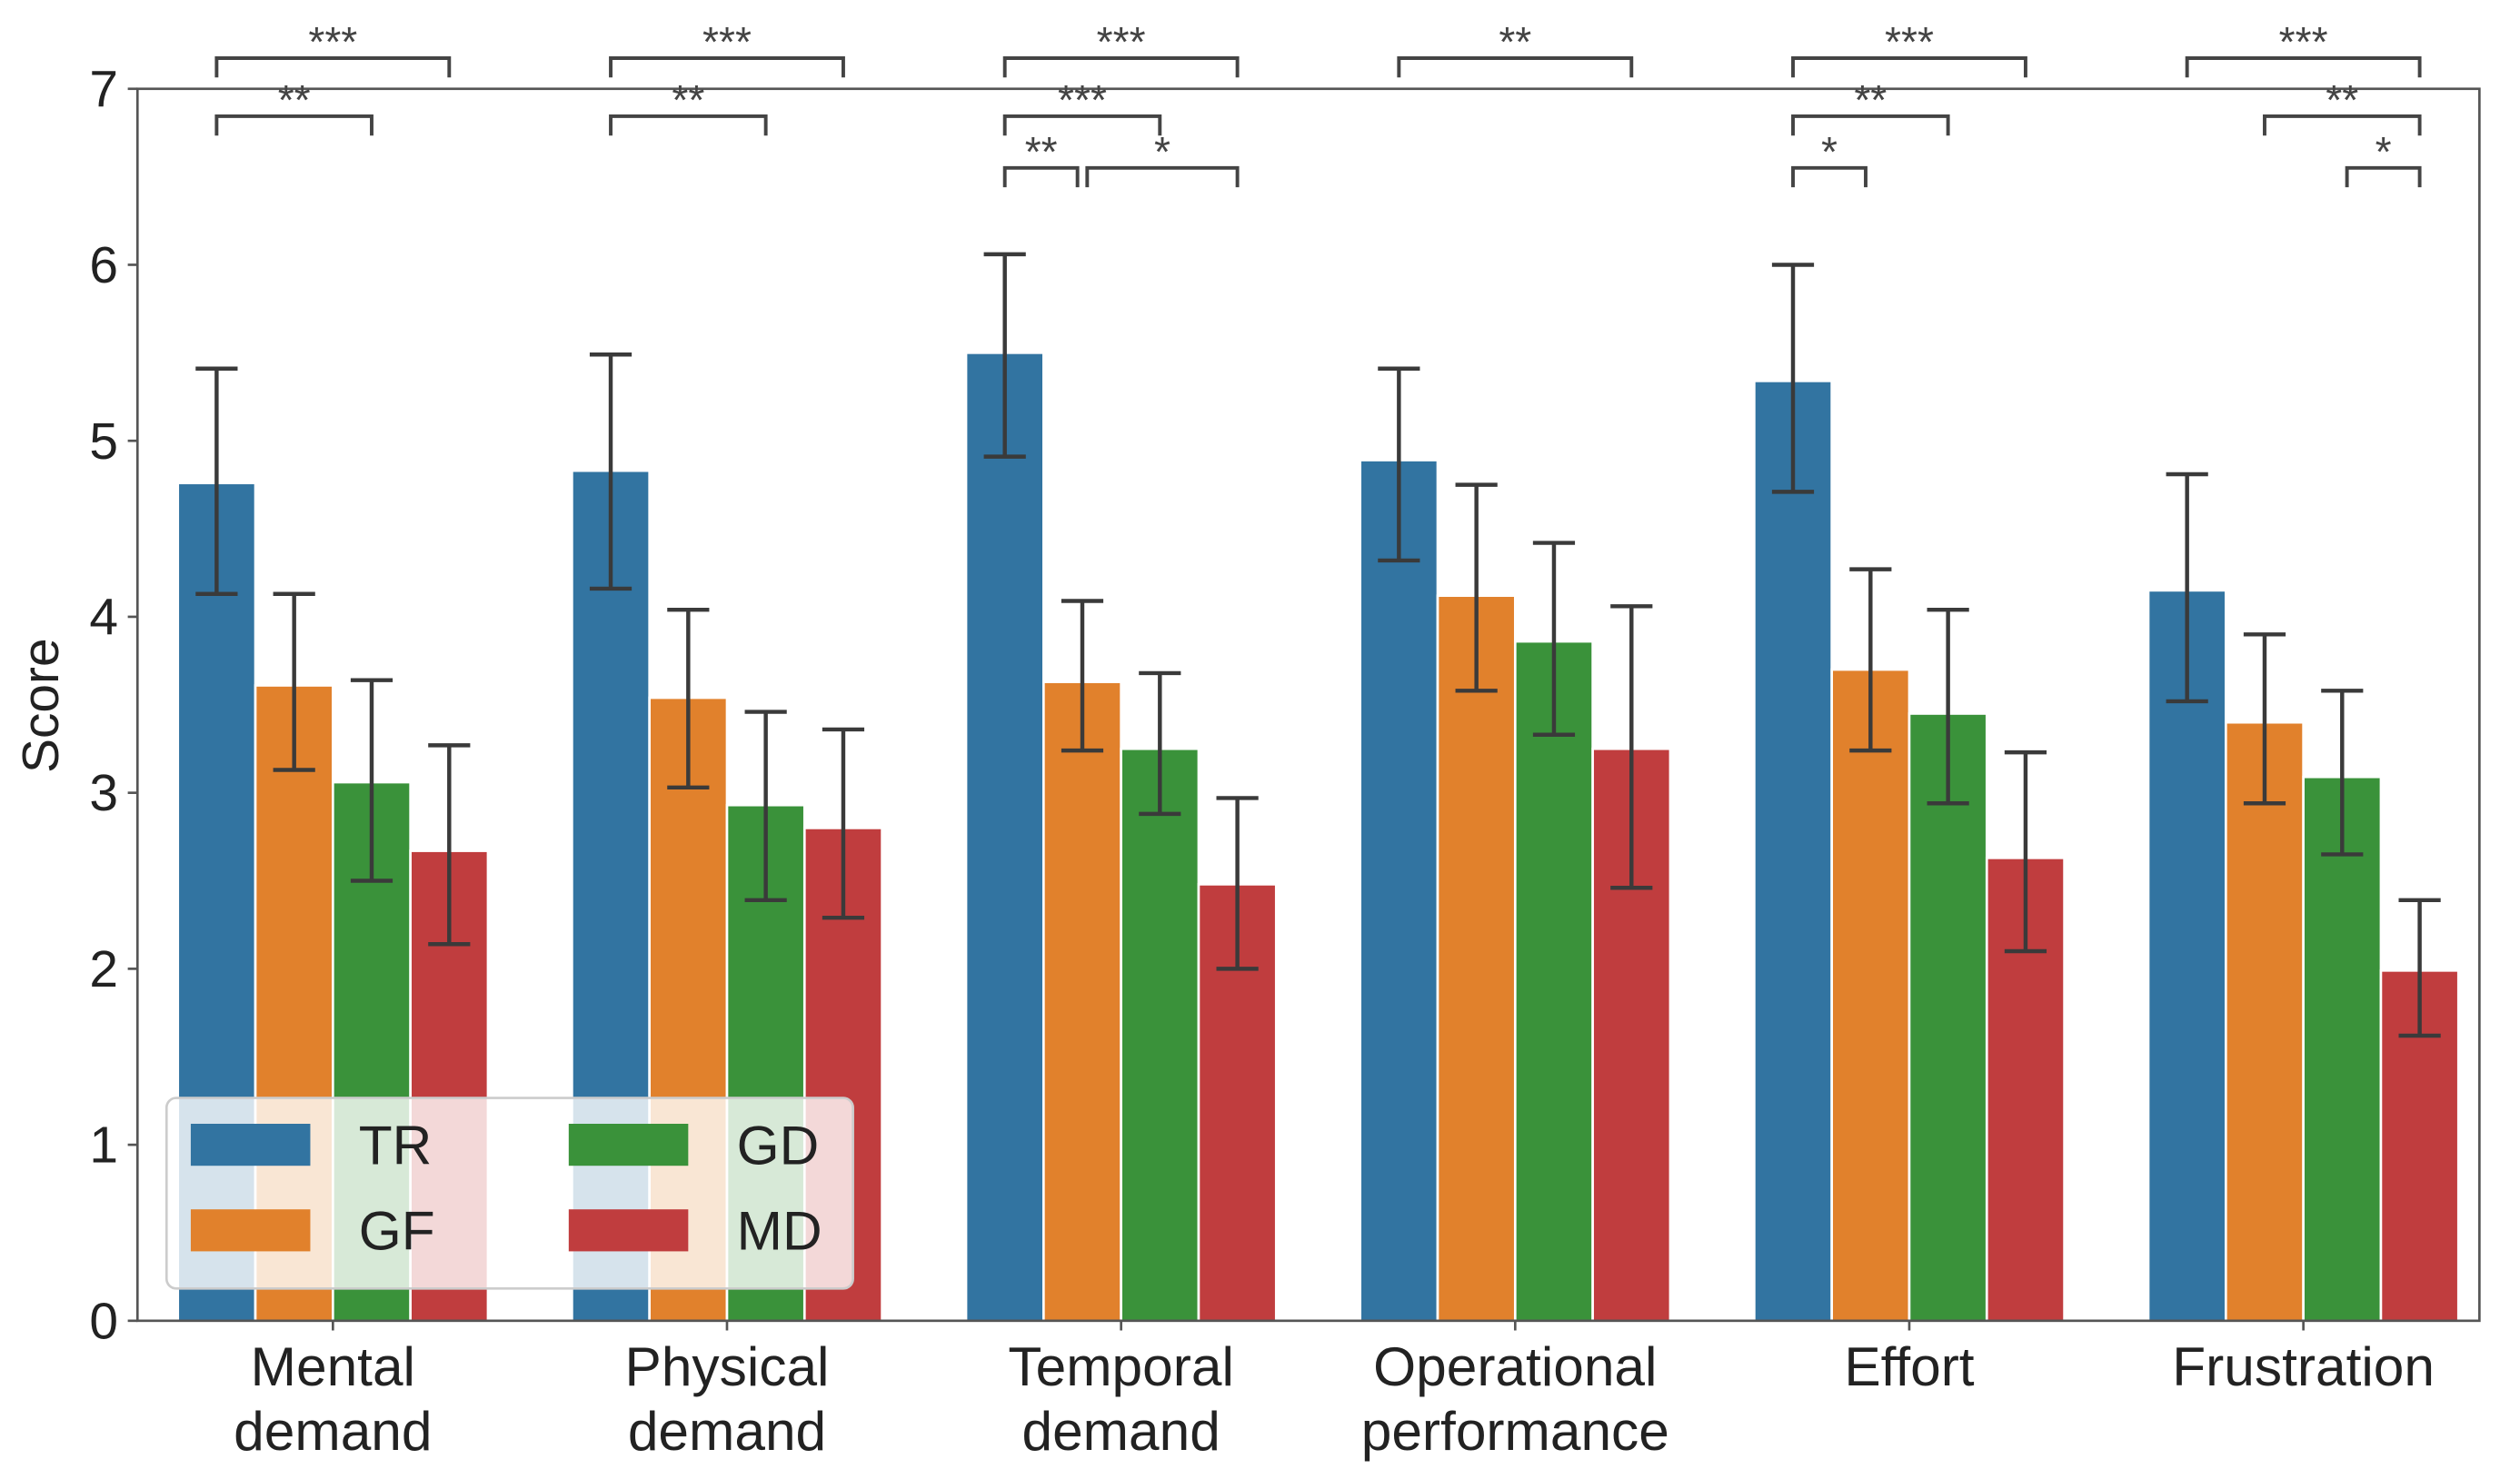  What do you see at coordinates (1909, 1366) in the screenshot?
I see `x-tick-label: Effort` at bounding box center [1909, 1366].